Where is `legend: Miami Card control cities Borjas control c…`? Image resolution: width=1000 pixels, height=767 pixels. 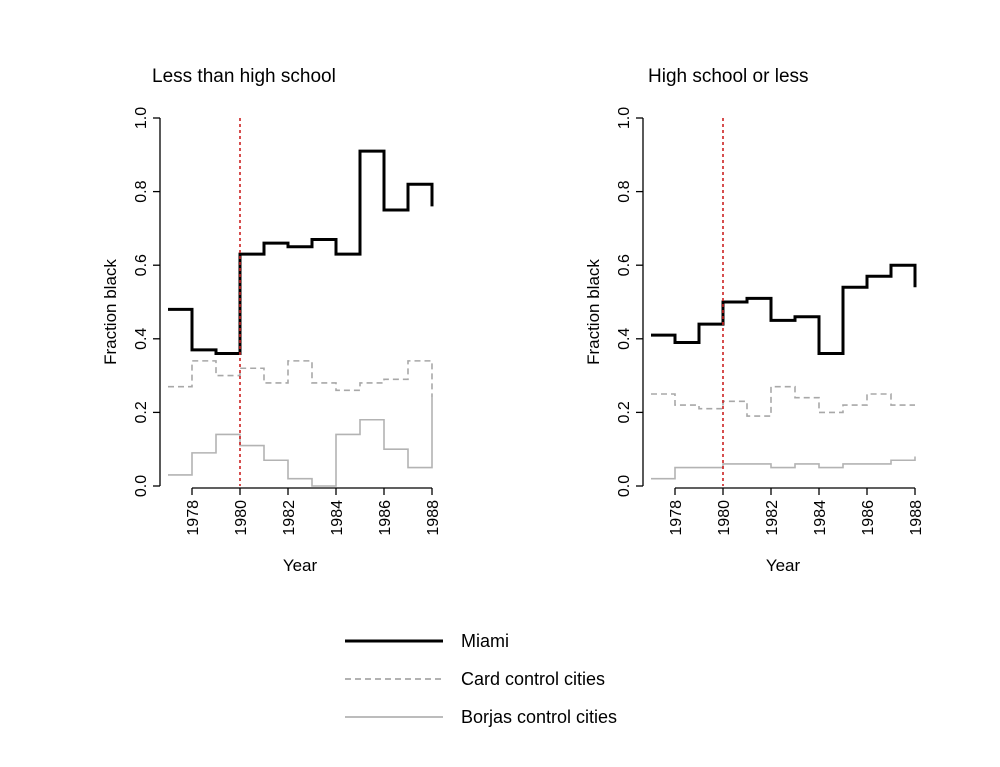
legend: Miami Card control cities Borjas control c… is located at coordinates (481, 679).